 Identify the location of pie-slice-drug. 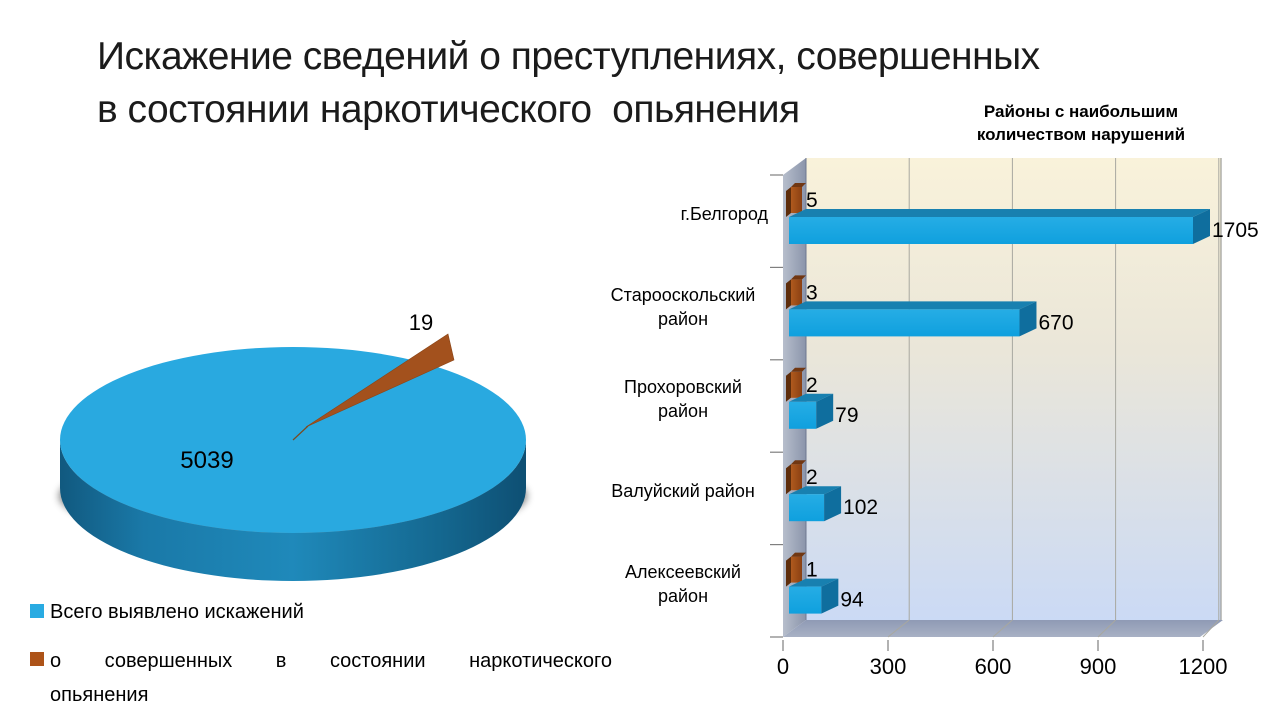
(380, 380).